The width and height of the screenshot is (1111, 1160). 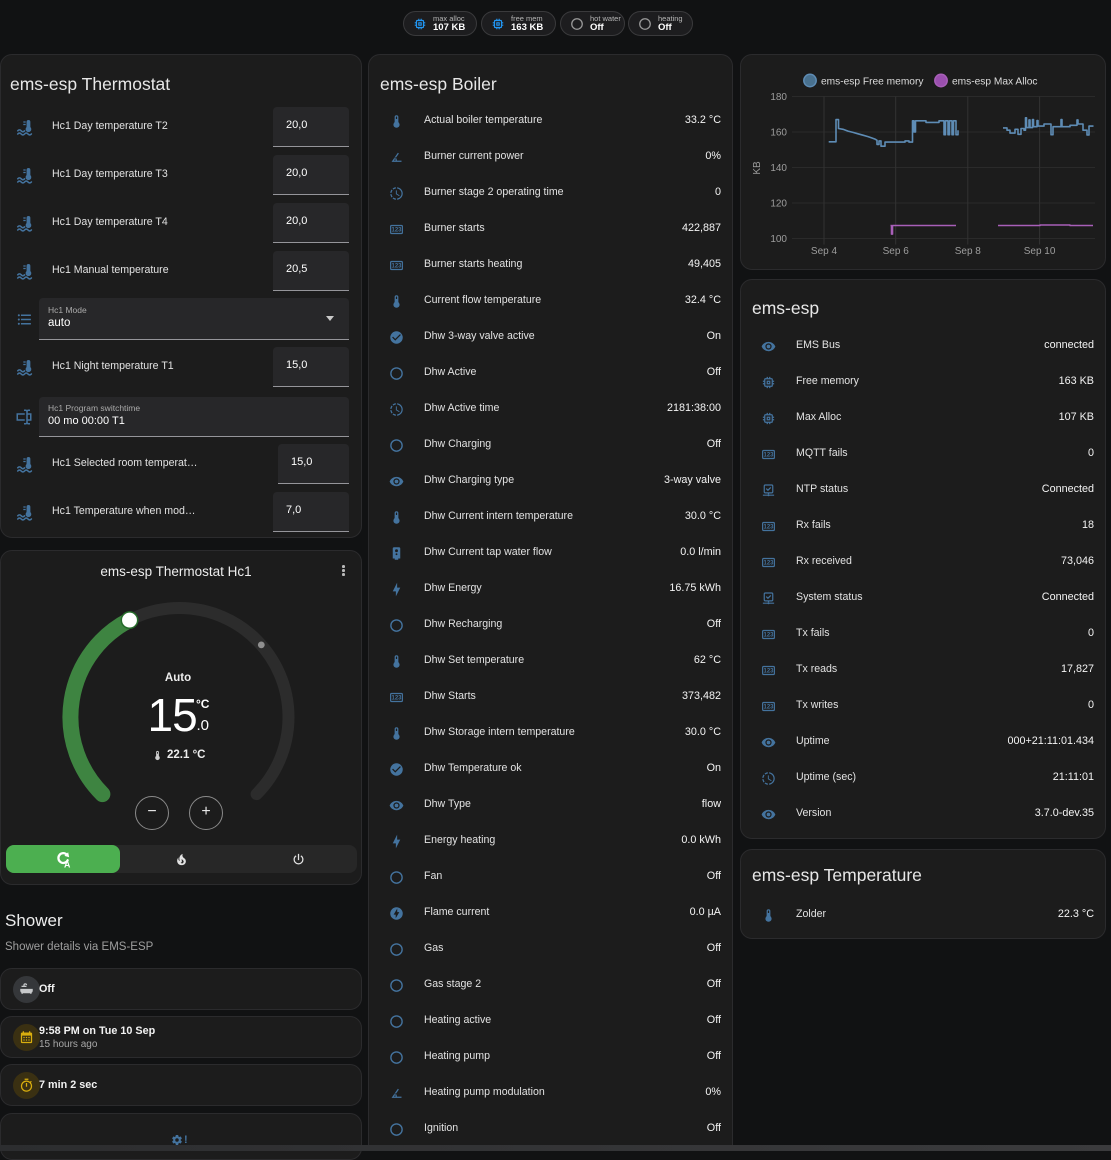 I want to click on svg-text: 100, so click(x=778, y=239).